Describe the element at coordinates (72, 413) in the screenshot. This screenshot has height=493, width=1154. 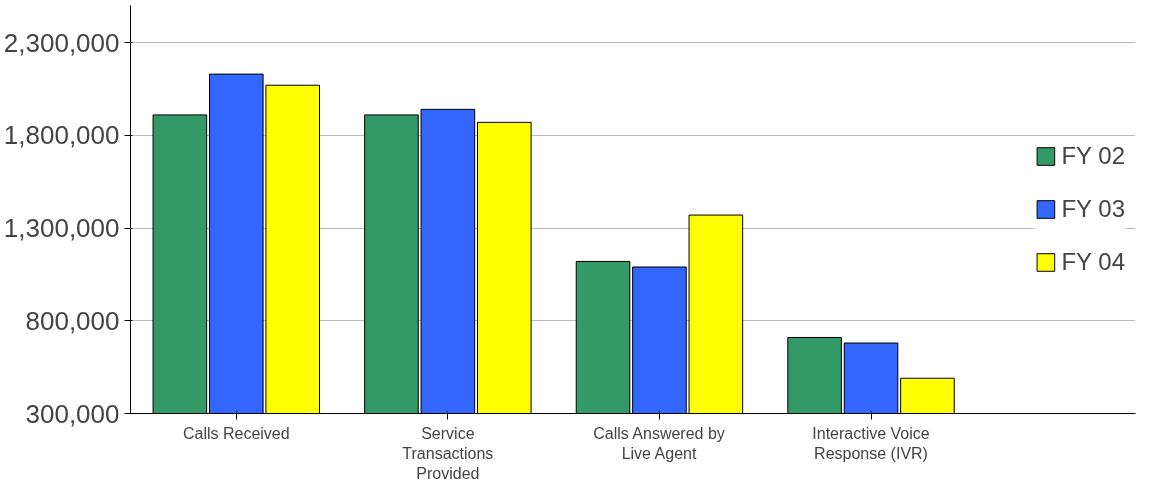
I see `y-tick-label: 300,000` at that location.